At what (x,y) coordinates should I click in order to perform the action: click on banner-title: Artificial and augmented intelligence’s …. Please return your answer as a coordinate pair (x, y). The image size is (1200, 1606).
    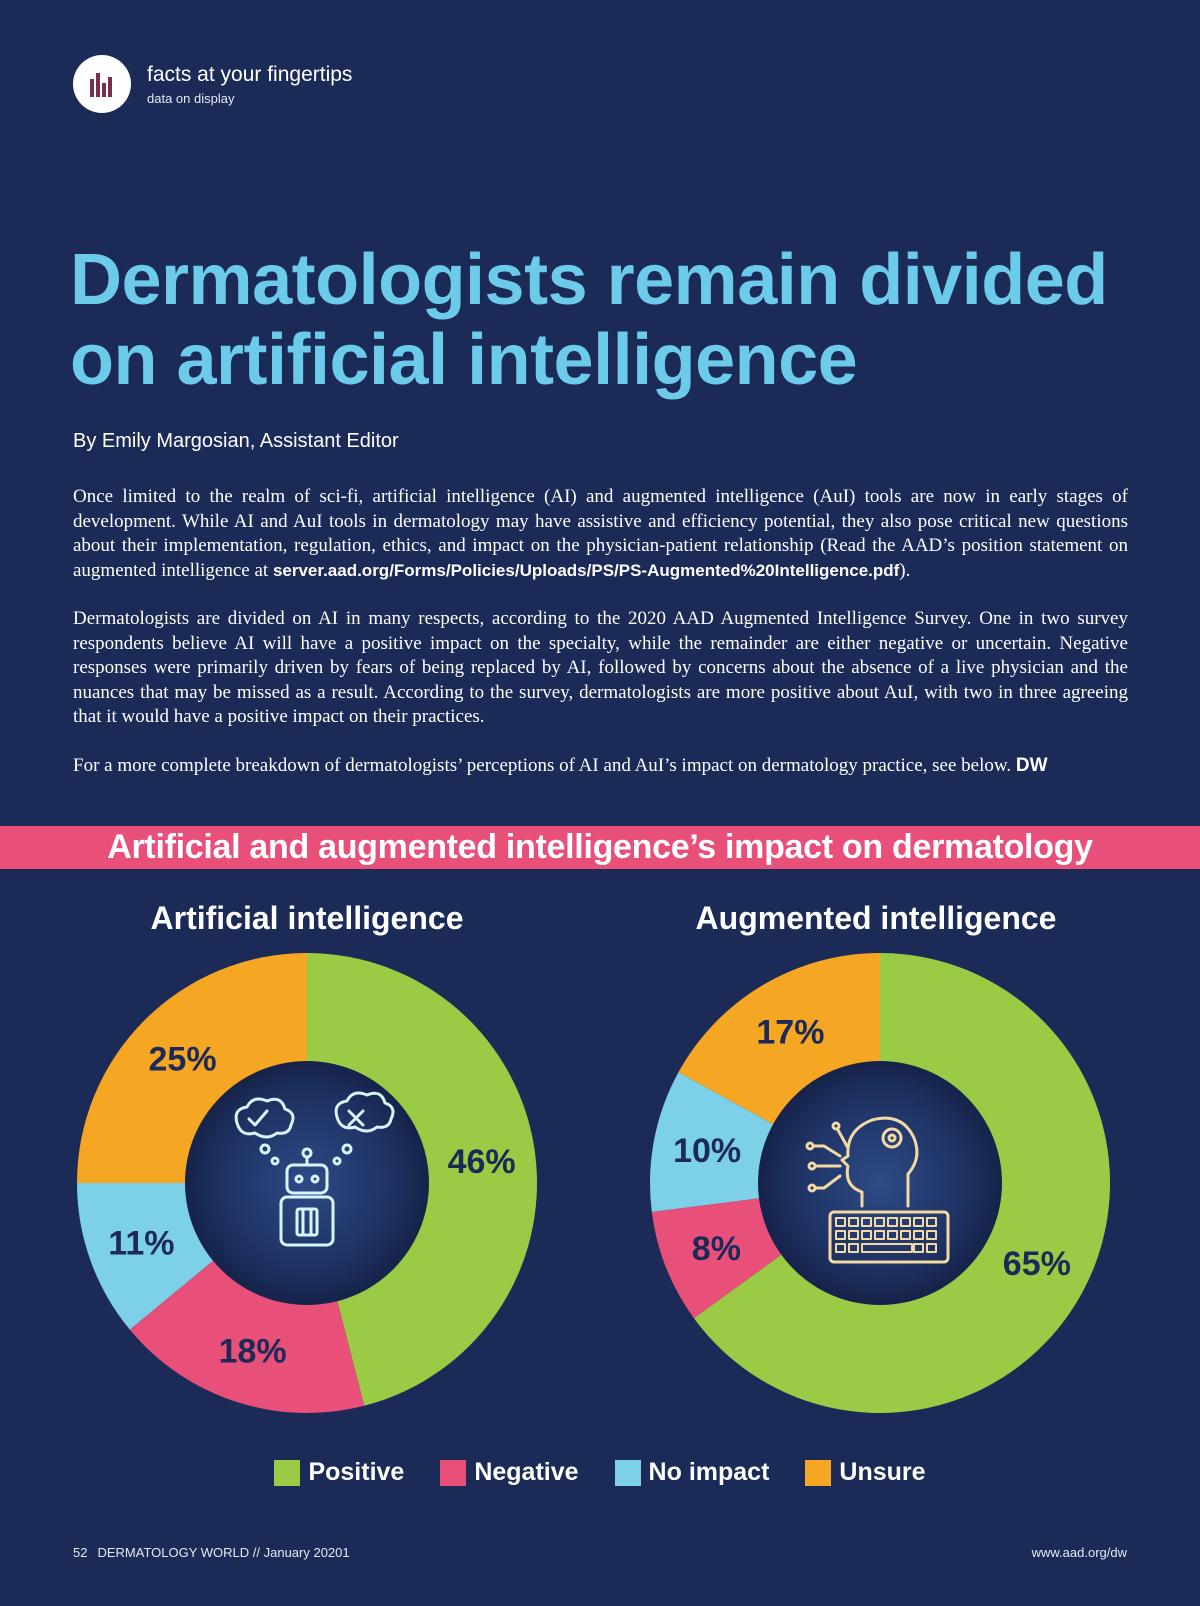
    Looking at the image, I should click on (600, 847).